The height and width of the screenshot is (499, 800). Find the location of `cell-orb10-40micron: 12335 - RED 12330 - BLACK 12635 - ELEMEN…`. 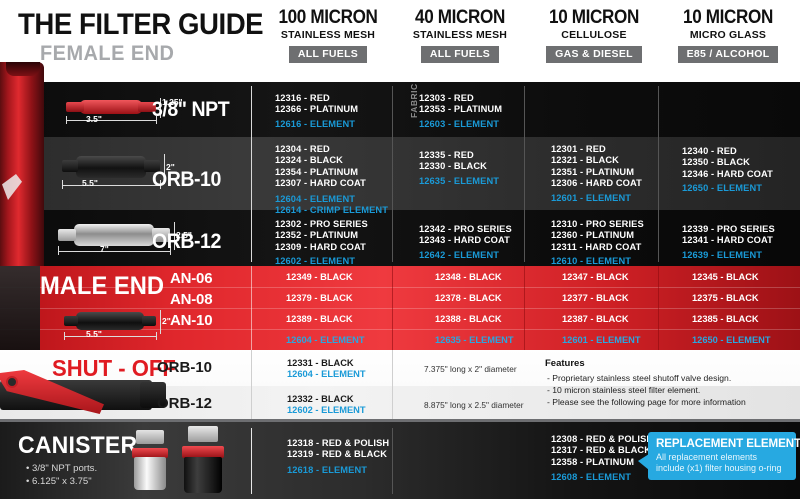

cell-orb10-40micron: 12335 - RED 12330 - BLACK 12635 - ELEMEN… is located at coordinates (459, 168).